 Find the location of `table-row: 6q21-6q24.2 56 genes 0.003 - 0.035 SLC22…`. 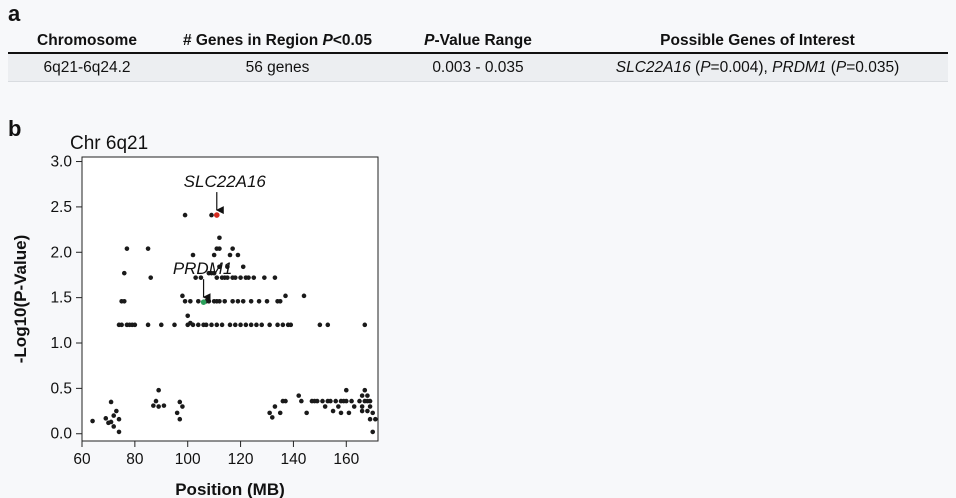

table-row: 6q21-6q24.2 56 genes 0.003 - 0.035 SLC22… is located at coordinates (478, 67).